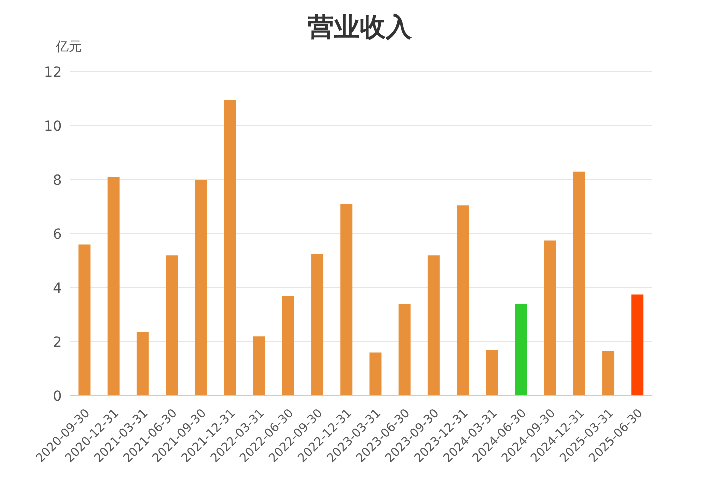 This screenshot has height=480, width=720. What do you see at coordinates (360, 28) in the screenshot?
I see `chart-title: 营业收入` at bounding box center [360, 28].